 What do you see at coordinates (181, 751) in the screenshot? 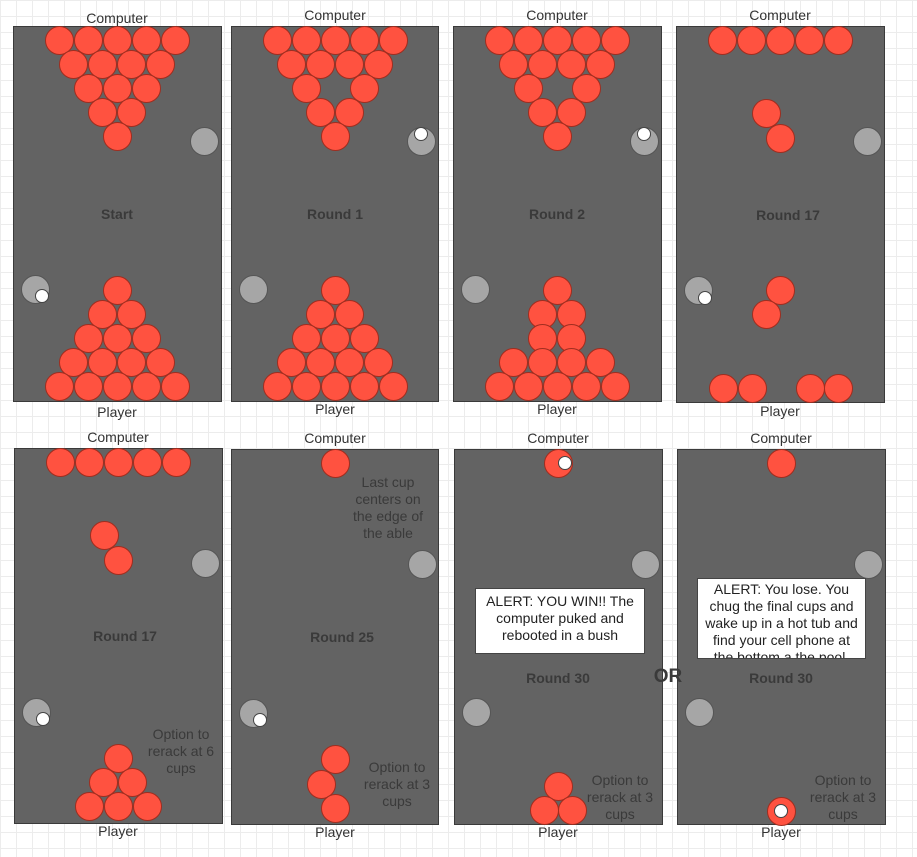
I see `rerack-note: Option to rerack at 6 cups` at bounding box center [181, 751].